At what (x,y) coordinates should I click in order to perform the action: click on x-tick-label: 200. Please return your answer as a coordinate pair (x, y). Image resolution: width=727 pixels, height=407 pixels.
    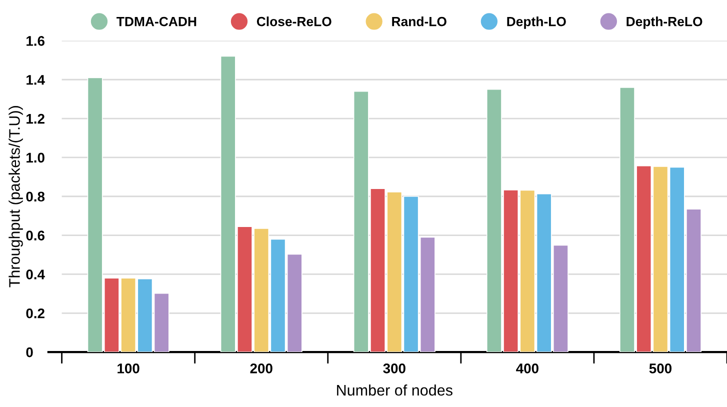
    Looking at the image, I should click on (261, 369).